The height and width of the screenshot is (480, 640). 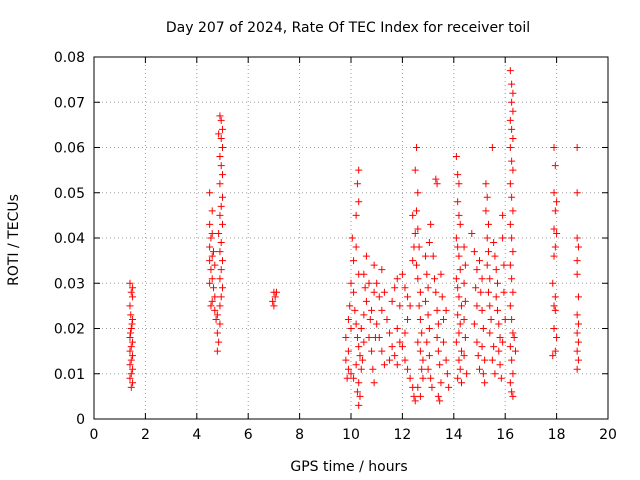 I want to click on y-tick-label: 0.08, so click(x=69, y=58).